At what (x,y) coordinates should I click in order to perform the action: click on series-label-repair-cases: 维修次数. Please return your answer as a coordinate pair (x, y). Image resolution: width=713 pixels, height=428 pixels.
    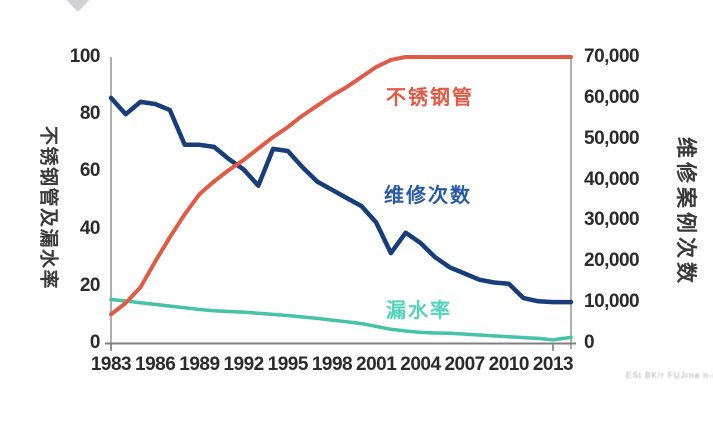
    Looking at the image, I should click on (428, 196).